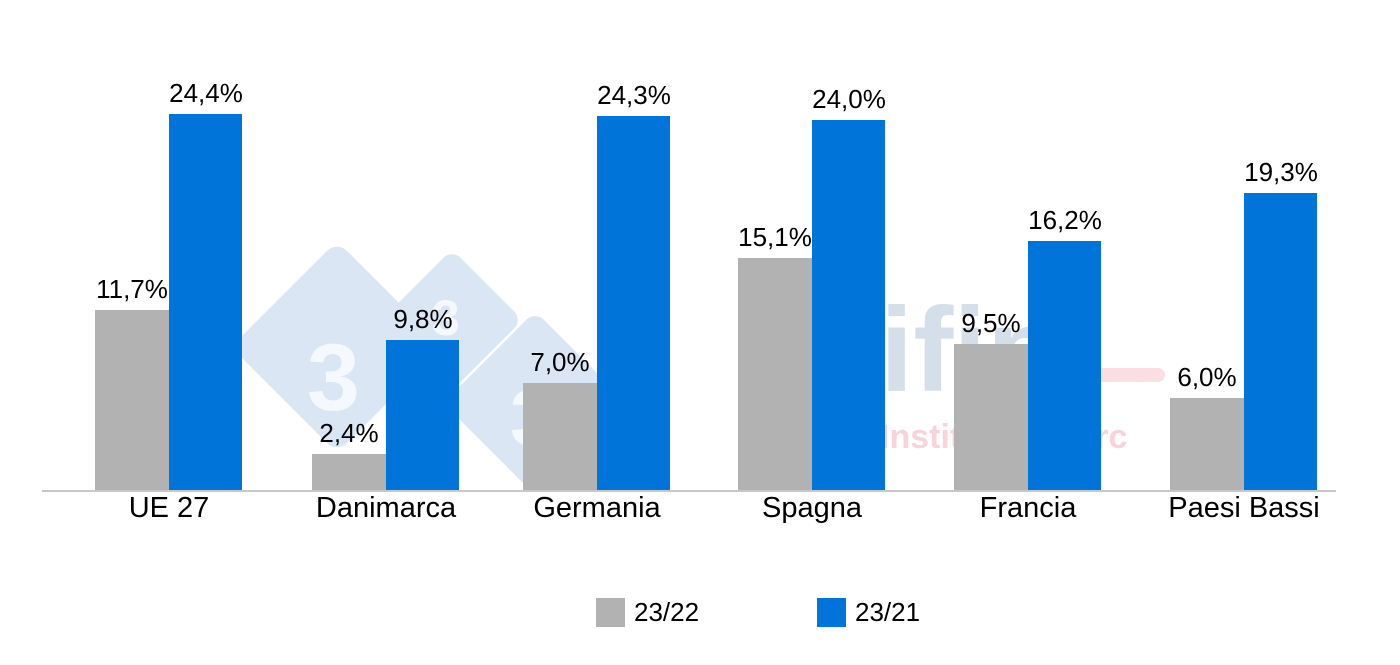 This screenshot has height=665, width=1400. What do you see at coordinates (1028, 508) in the screenshot?
I see `x-axis-category-label: Francia` at bounding box center [1028, 508].